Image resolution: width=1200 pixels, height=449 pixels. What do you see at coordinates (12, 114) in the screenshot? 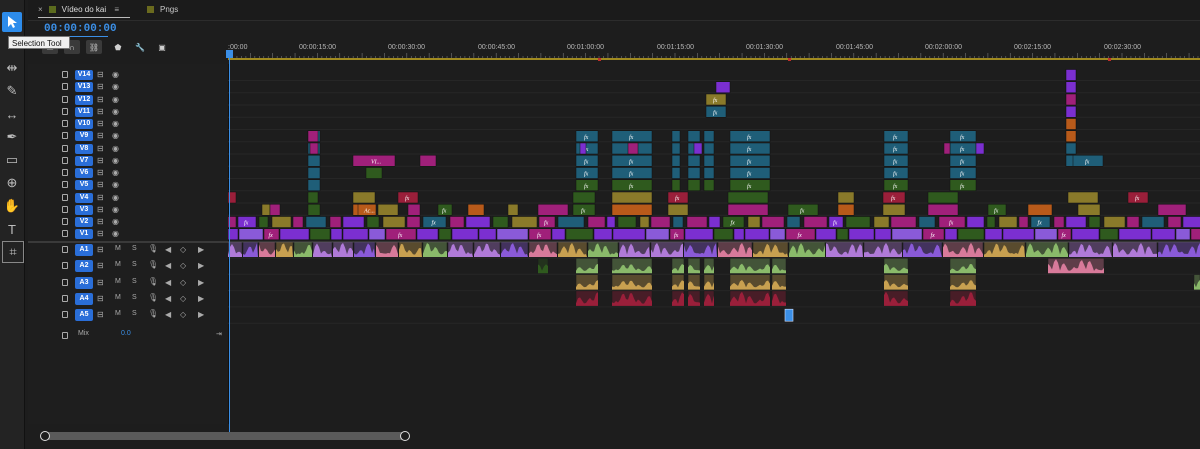
I see `slip-tool-icon: ↔` at bounding box center [12, 114].